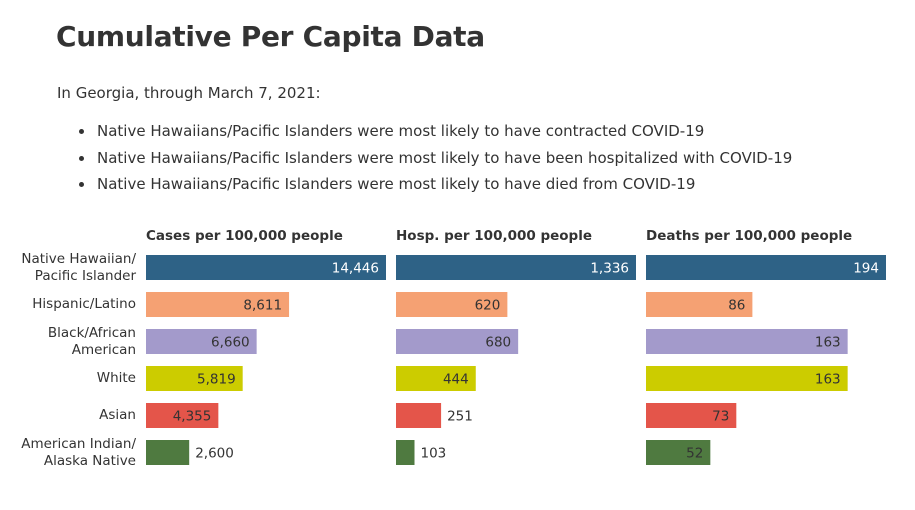  What do you see at coordinates (488, 306) in the screenshot?
I see `value-label-hospitalizations: 620` at bounding box center [488, 306].